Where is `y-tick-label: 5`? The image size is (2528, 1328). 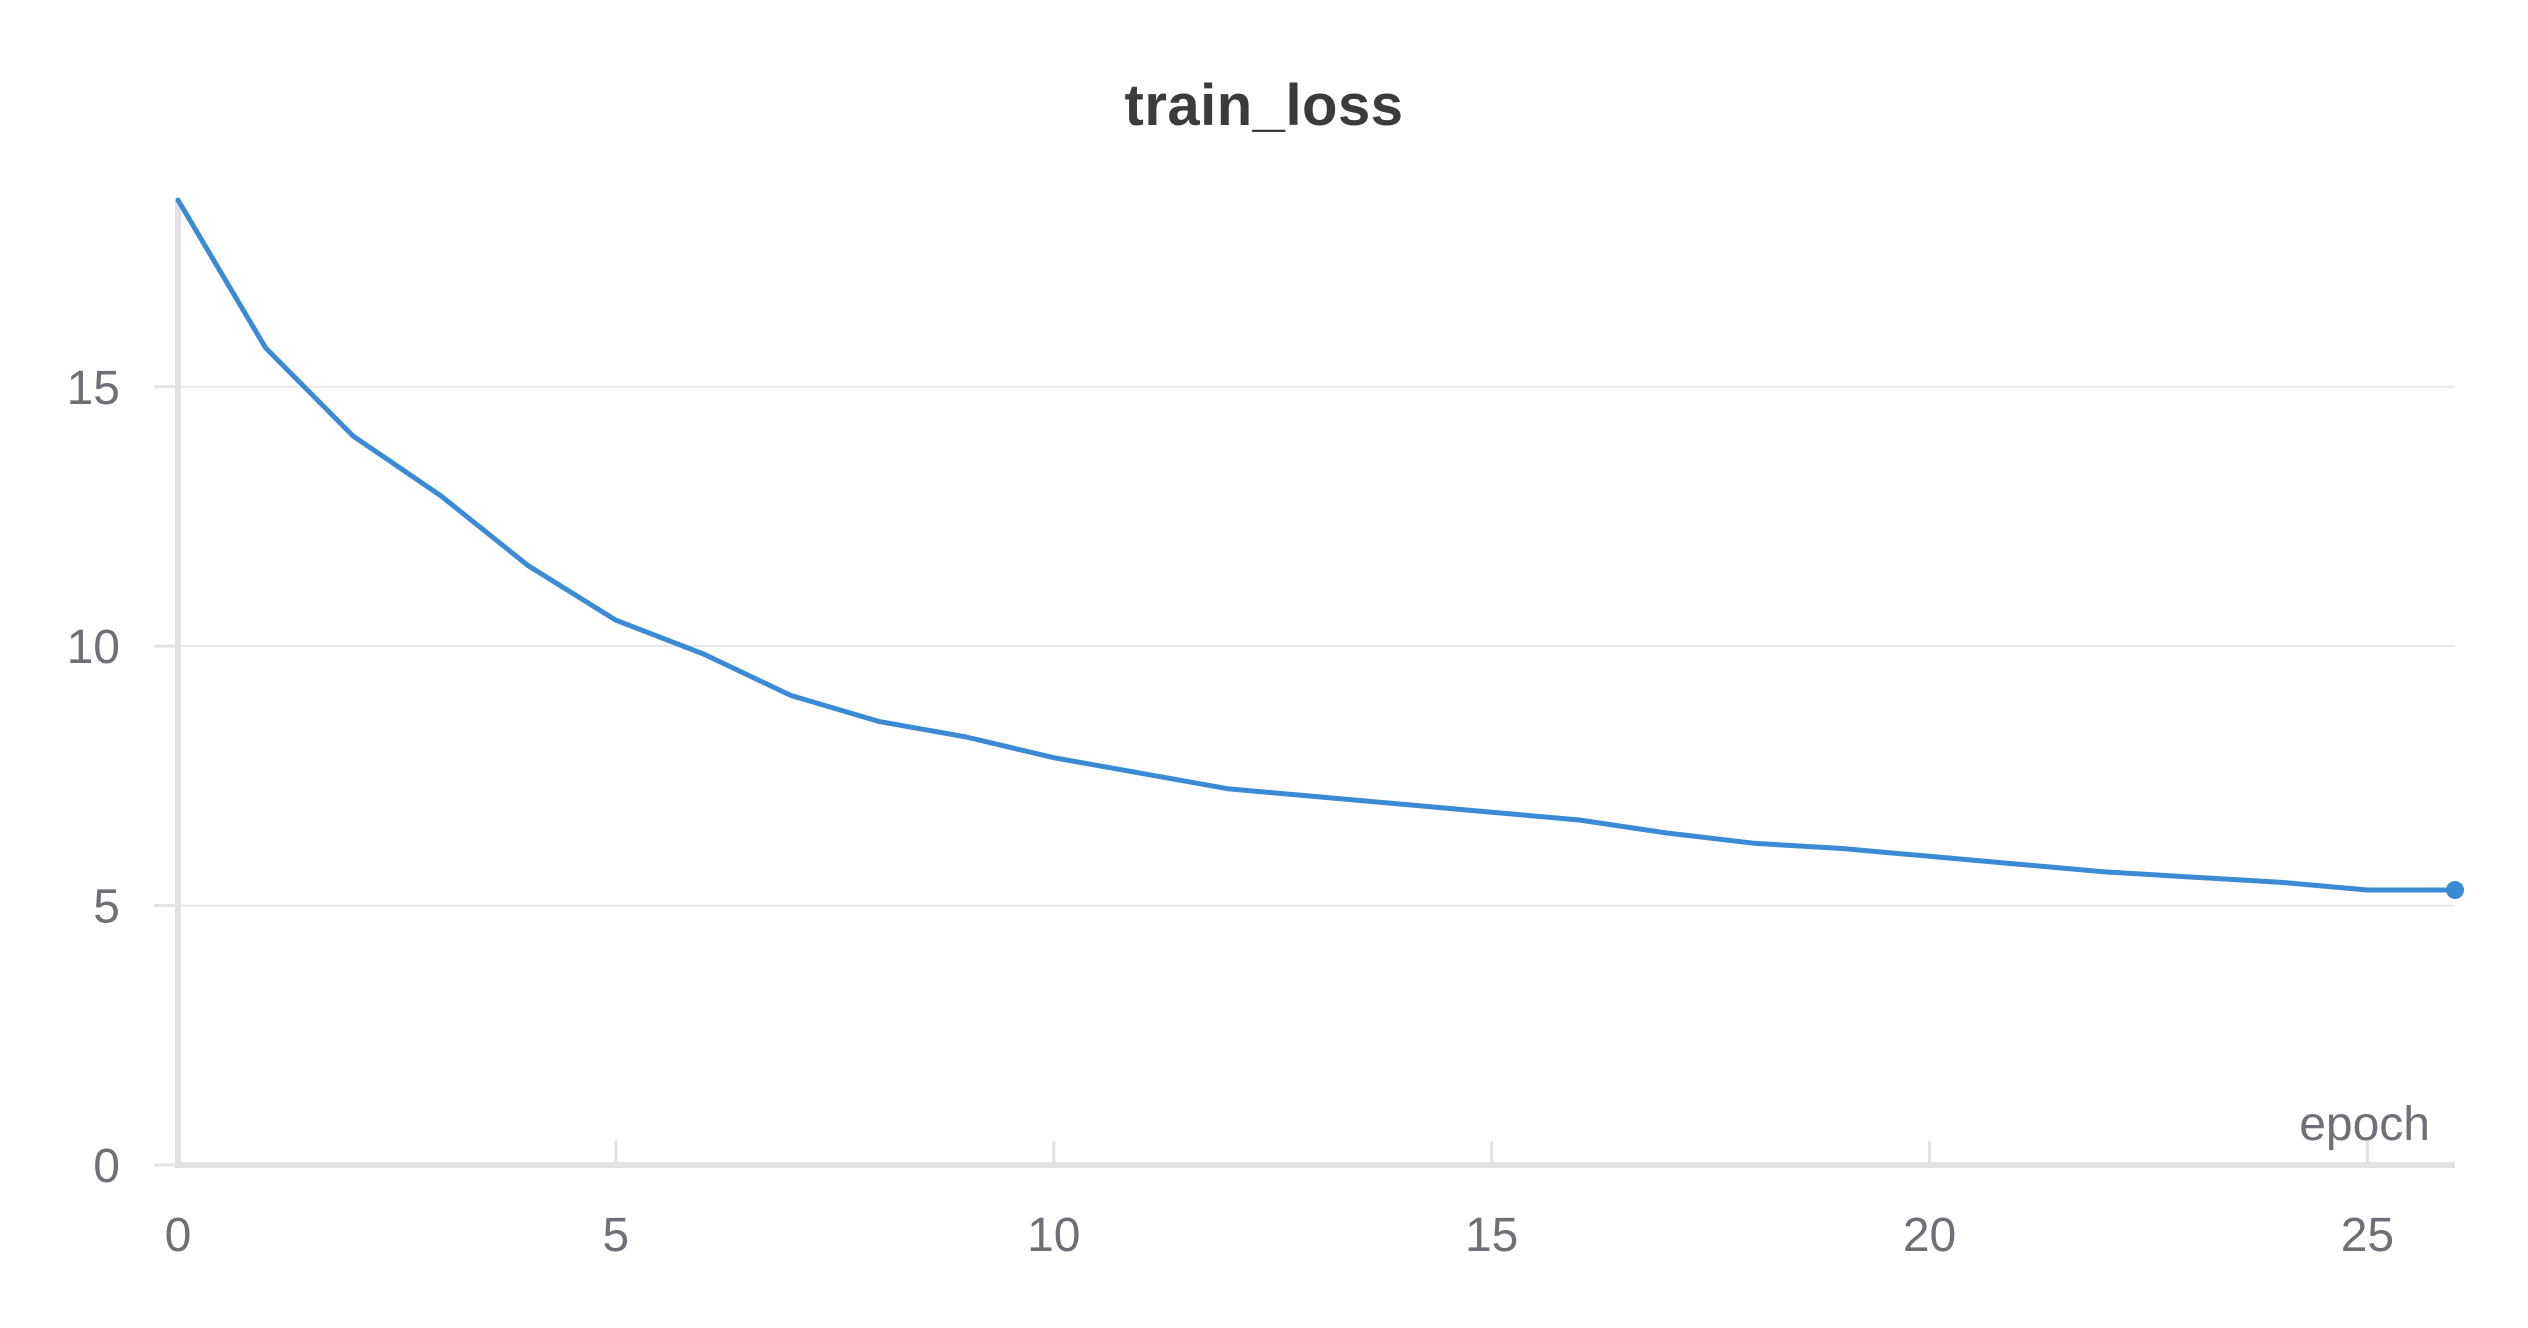
y-tick-label: 5 is located at coordinates (106, 907).